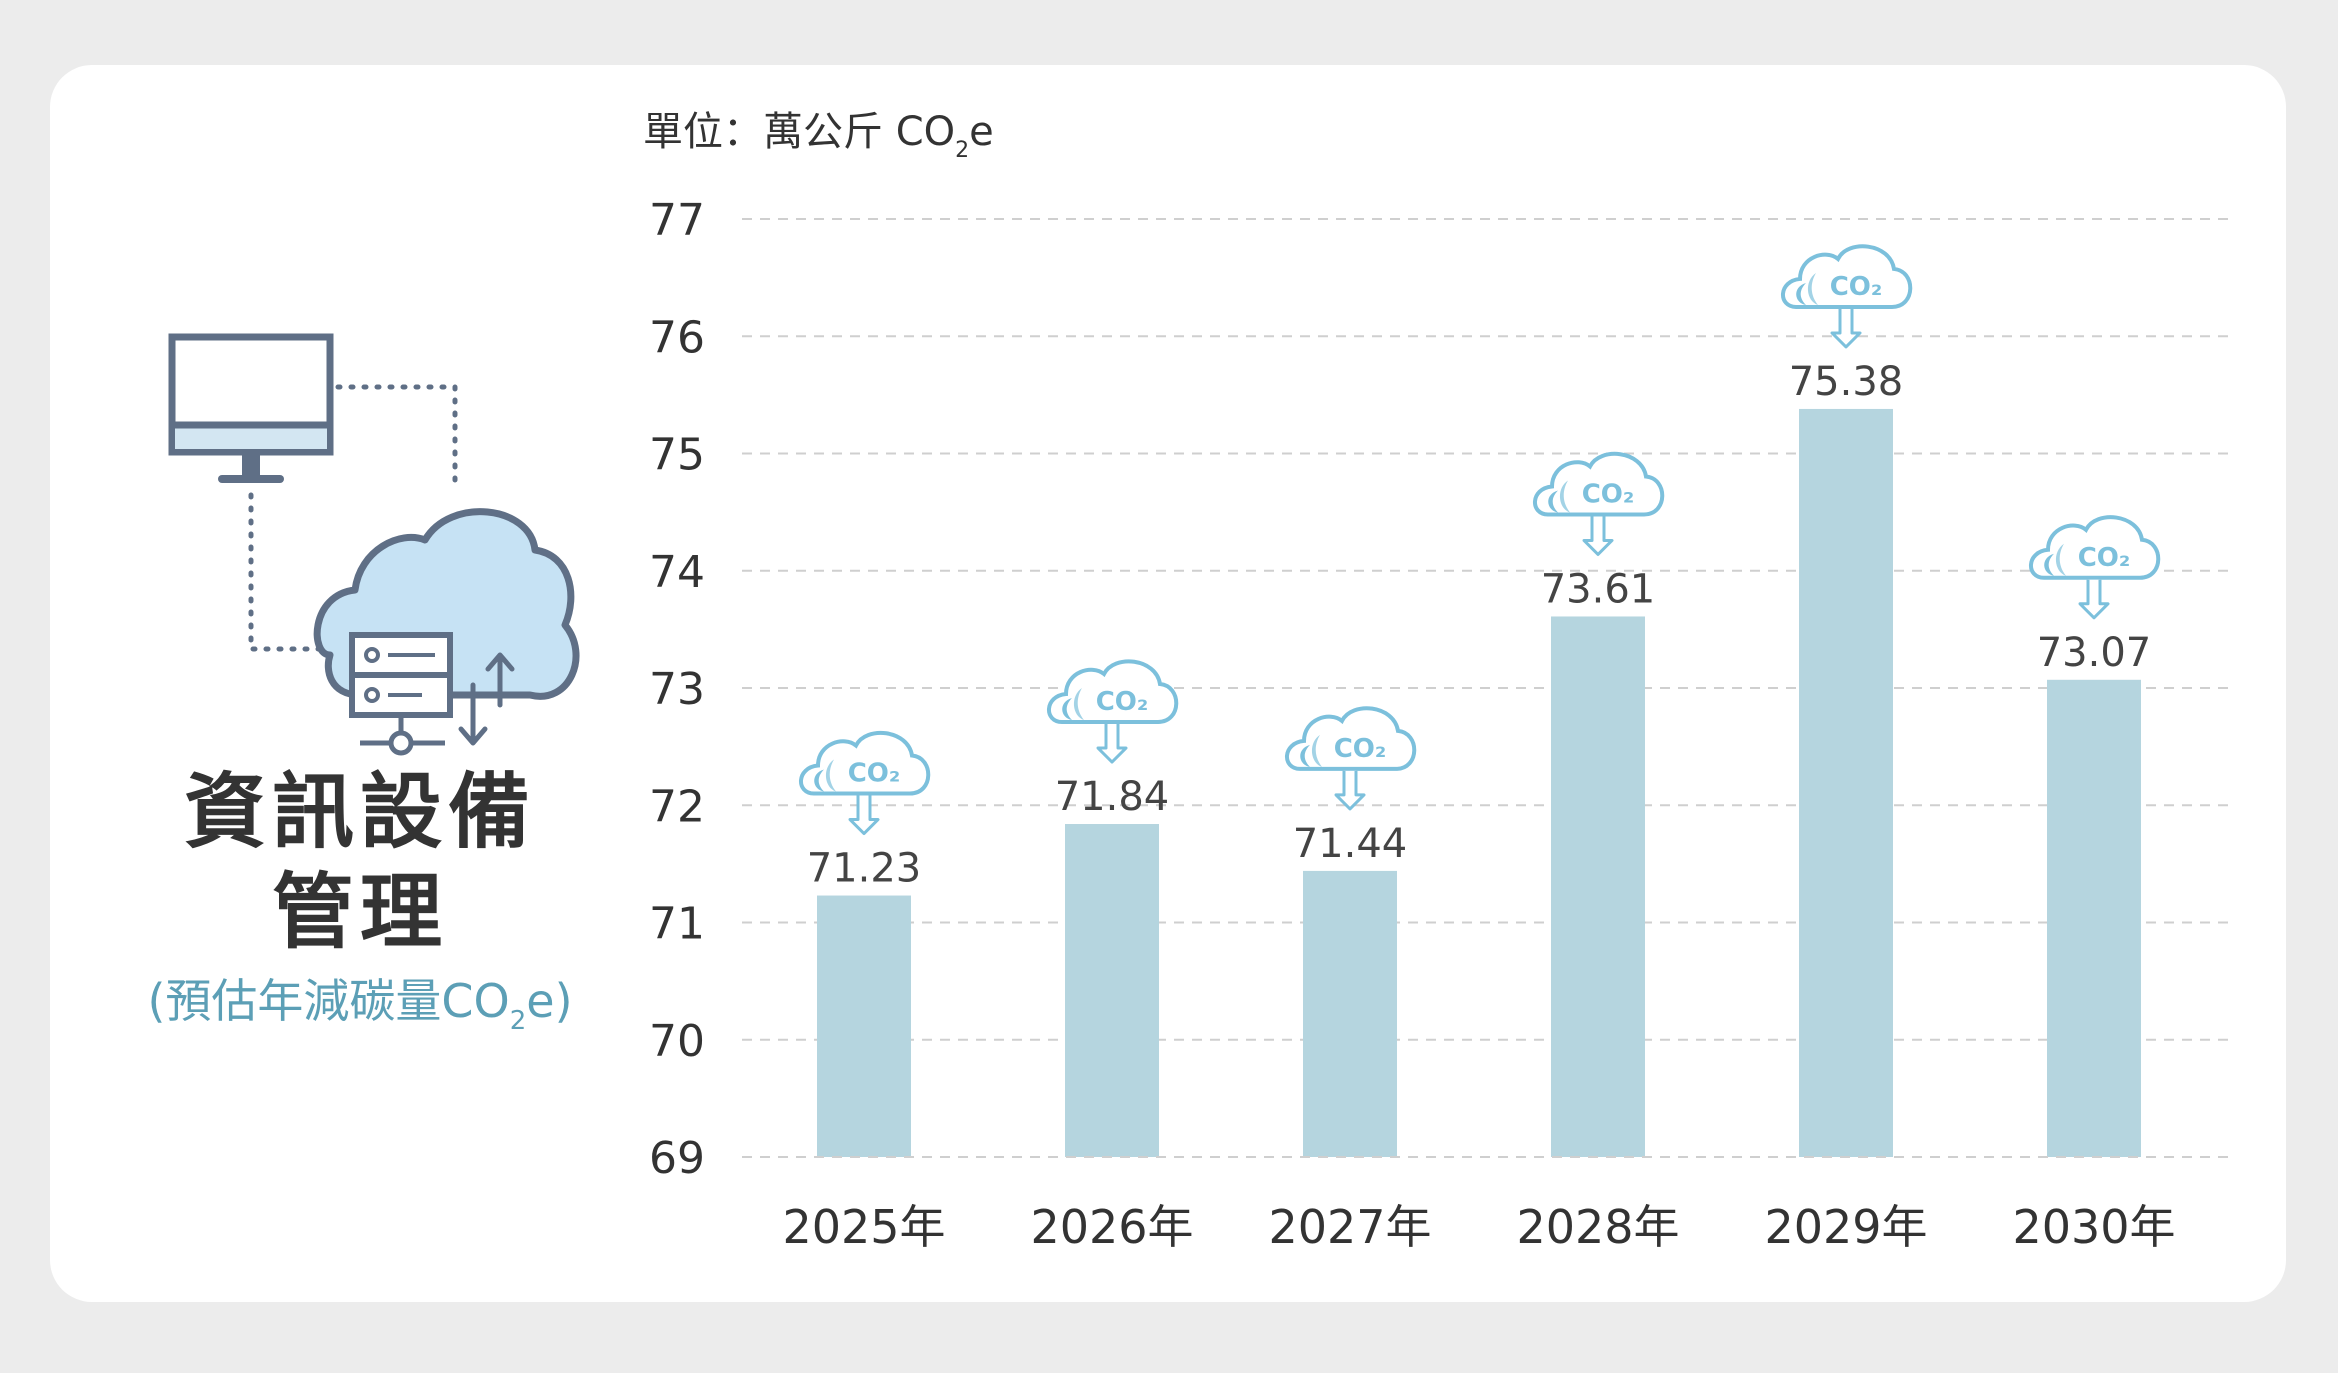 This screenshot has width=2338, height=1373. What do you see at coordinates (677, 220) in the screenshot?
I see `y-tick-label: 77` at bounding box center [677, 220].